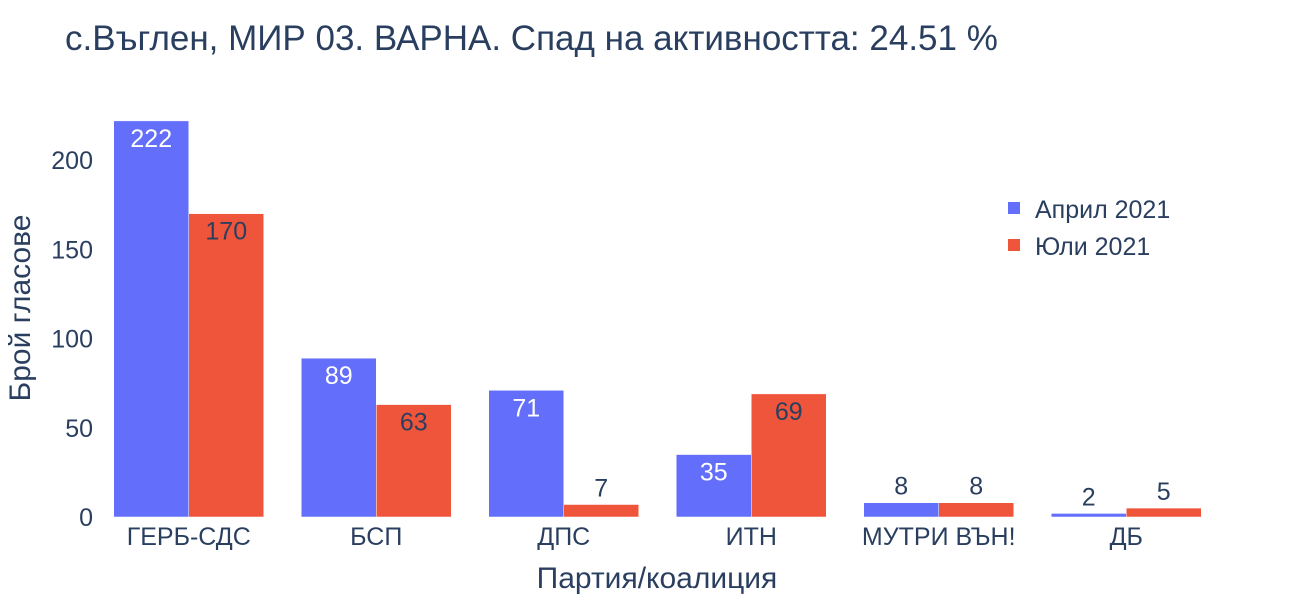 This screenshot has height=600, width=1300. Describe the element at coordinates (1089, 228) in the screenshot. I see `legend: Април 2021 Юли 2021` at that location.